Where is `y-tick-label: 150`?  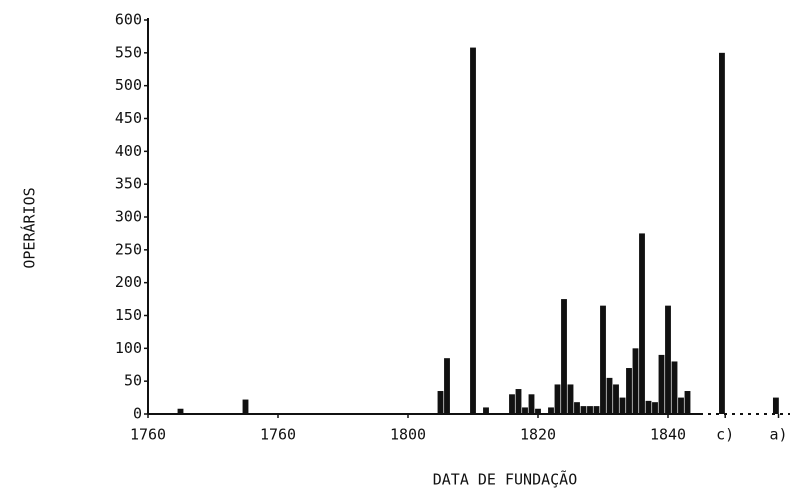
y-tick-label: 150 is located at coordinates (128, 315).